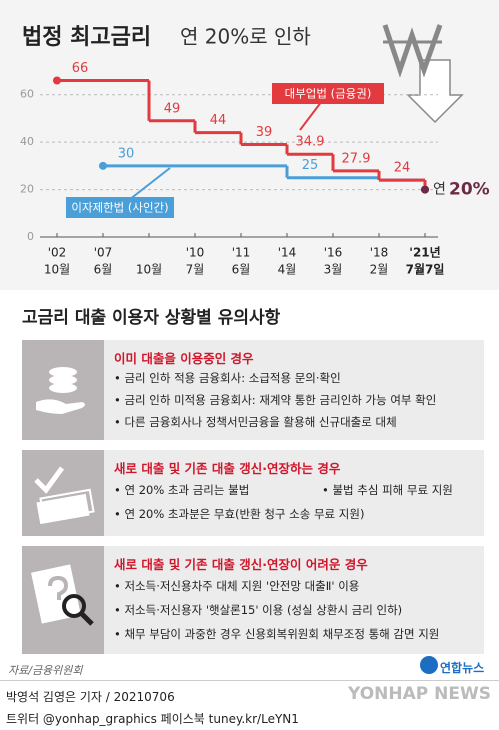 The height and width of the screenshot is (730, 499). What do you see at coordinates (227, 378) in the screenshot?
I see `card-bullet: 금리 인하 적용 금융회사: 소급적용 문의·확인` at bounding box center [227, 378].